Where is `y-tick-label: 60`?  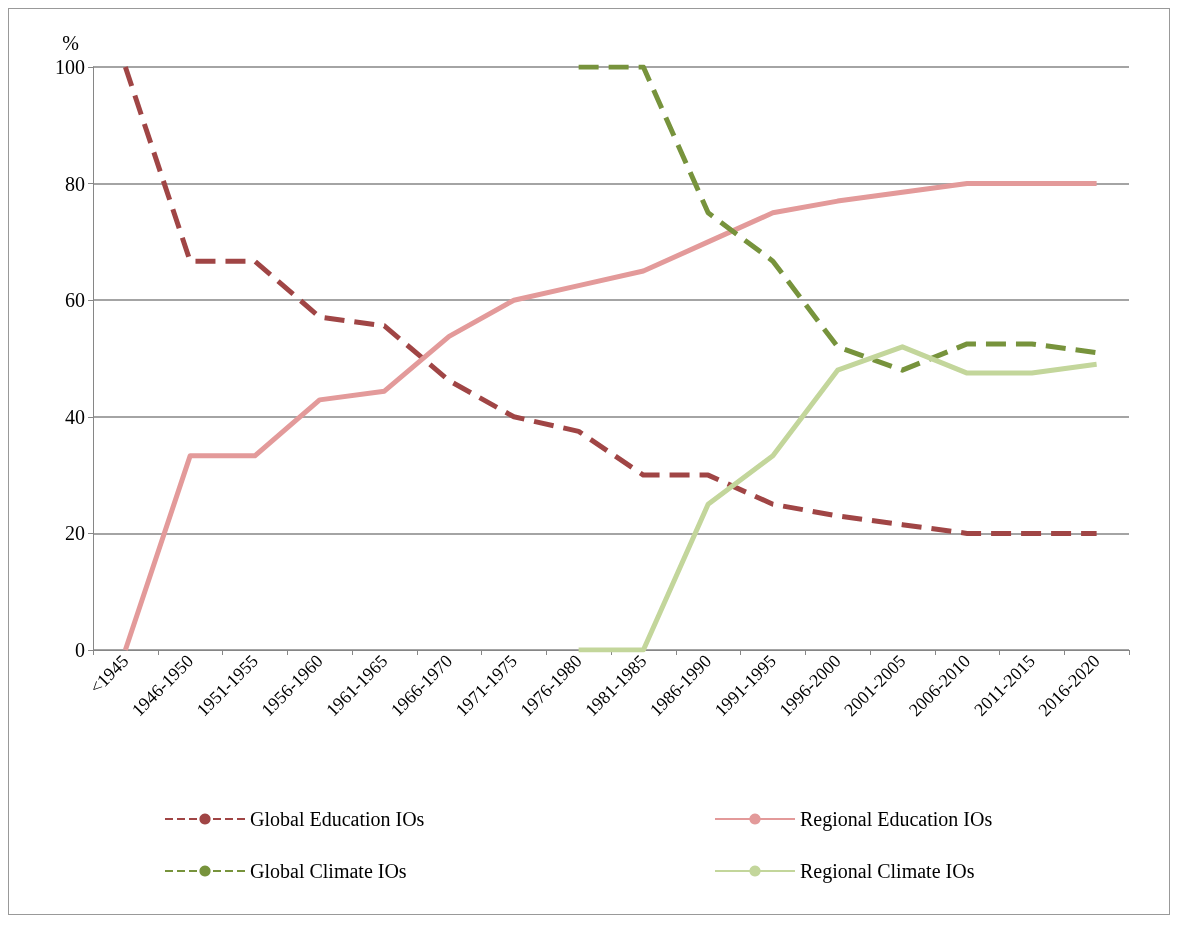
y-tick-label: 60 is located at coordinates (75, 300).